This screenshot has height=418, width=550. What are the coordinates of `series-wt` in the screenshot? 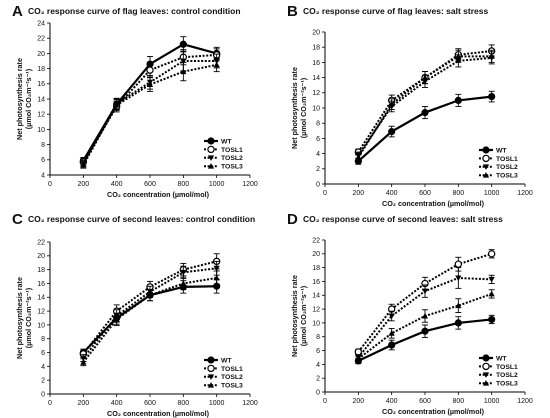 It's located at (425, 127).